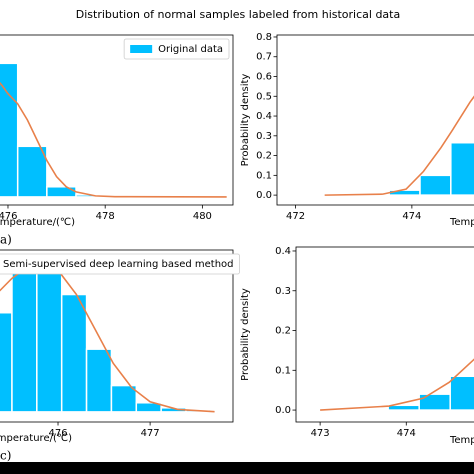  Describe the element at coordinates (264, 37) in the screenshot. I see `y-tick-label: 0.8` at that location.